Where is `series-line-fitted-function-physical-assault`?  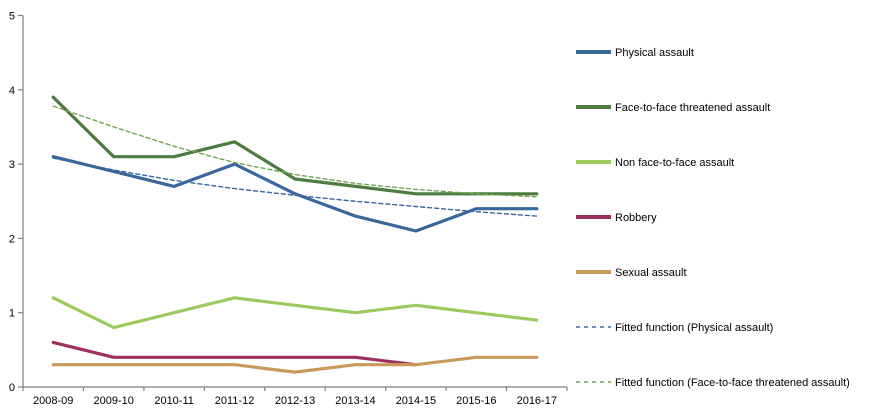
series-line-fitted-function-physical-assault is located at coordinates (295, 187).